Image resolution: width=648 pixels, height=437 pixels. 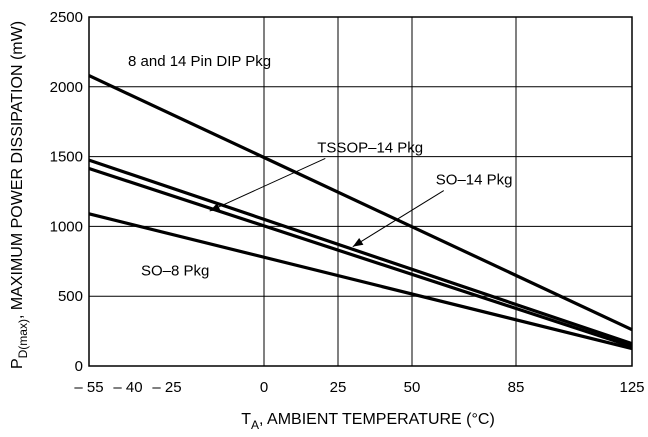 What do you see at coordinates (66, 192) in the screenshot?
I see `y-tick-labels: 0 500 1000 1500 2000 2500` at bounding box center [66, 192].